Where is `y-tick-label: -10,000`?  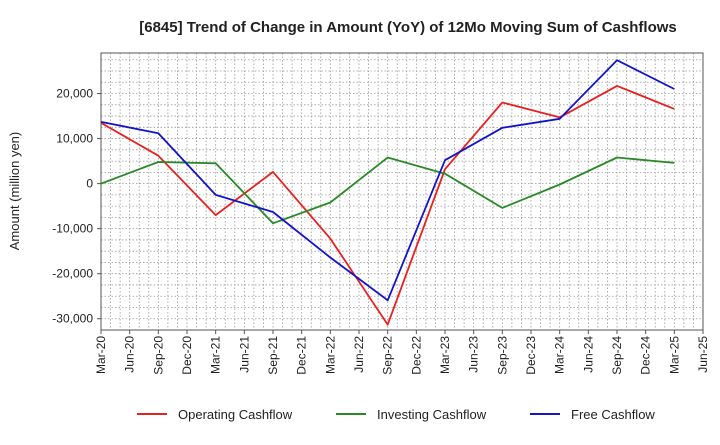
y-tick-label: -10,000 is located at coordinates (72, 229).